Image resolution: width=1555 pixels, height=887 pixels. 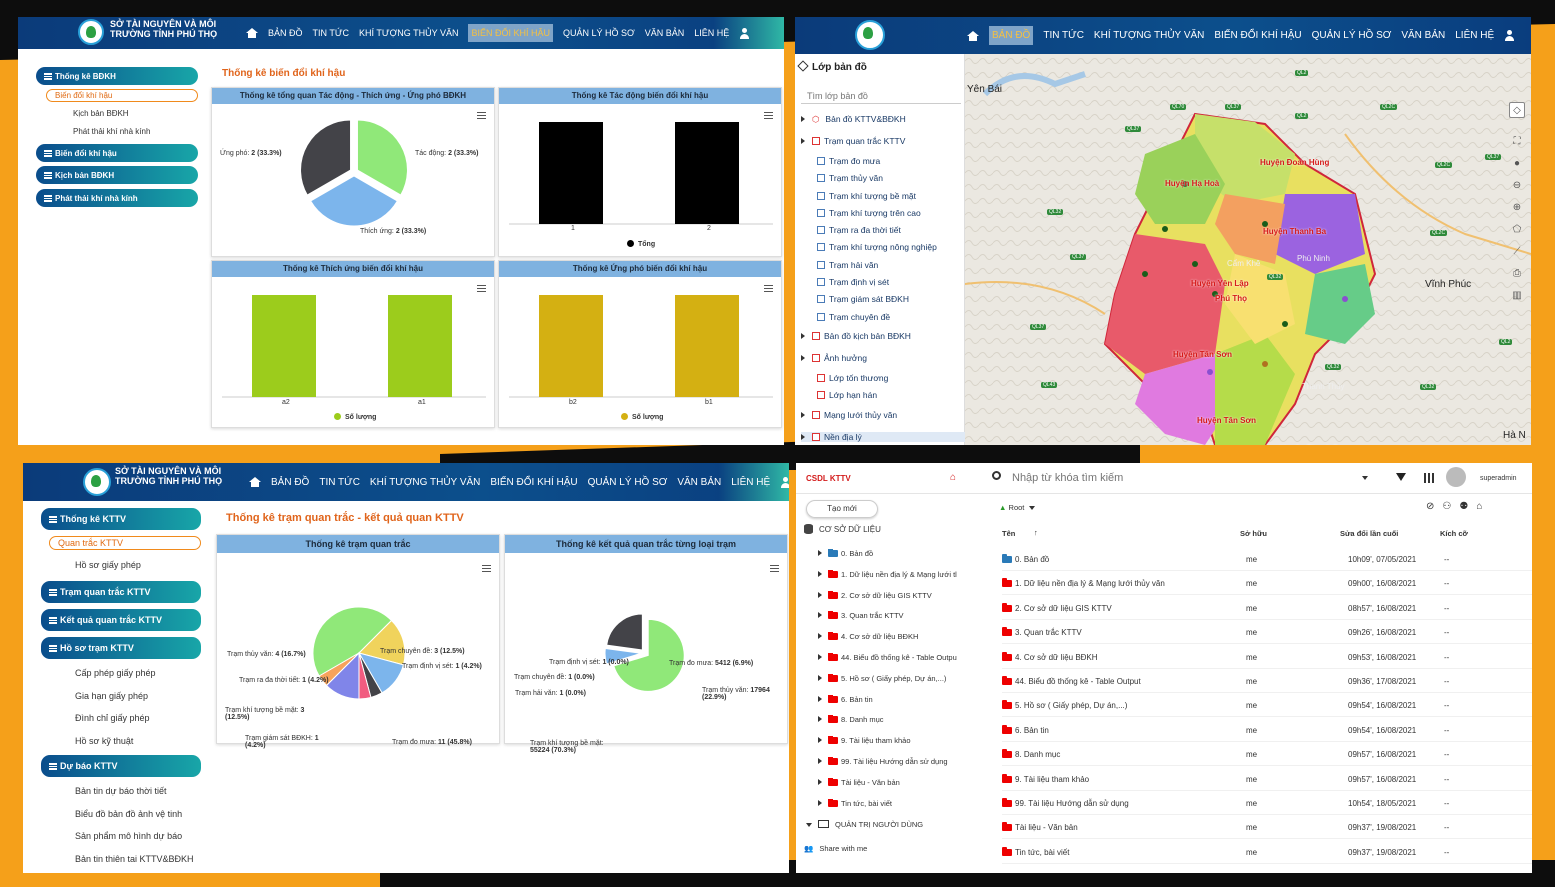 I want to click on print-icon: ⎙, so click(x=1517, y=273).